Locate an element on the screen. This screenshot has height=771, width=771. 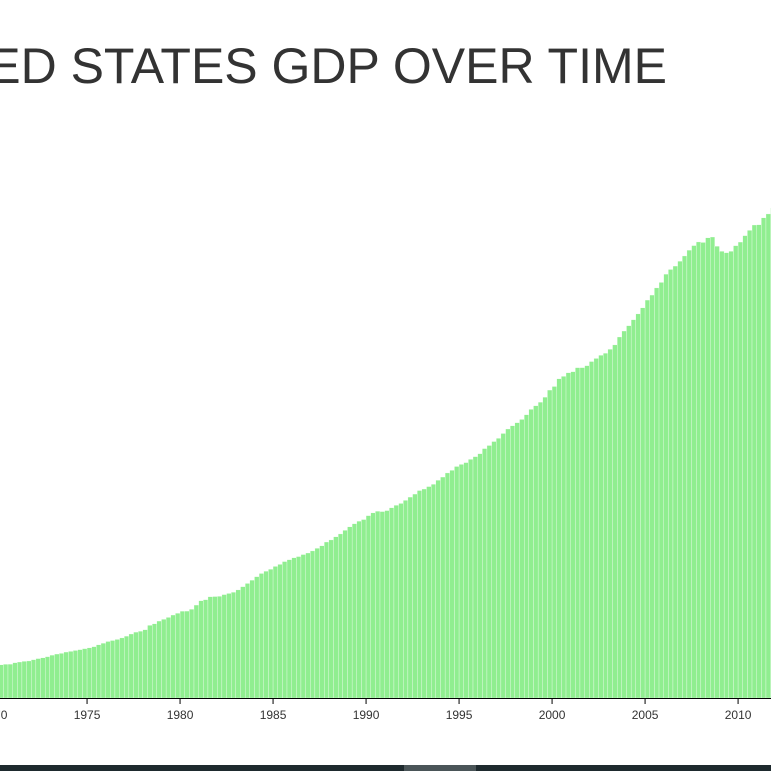
x-tick-label: 1980 is located at coordinates (180, 715).